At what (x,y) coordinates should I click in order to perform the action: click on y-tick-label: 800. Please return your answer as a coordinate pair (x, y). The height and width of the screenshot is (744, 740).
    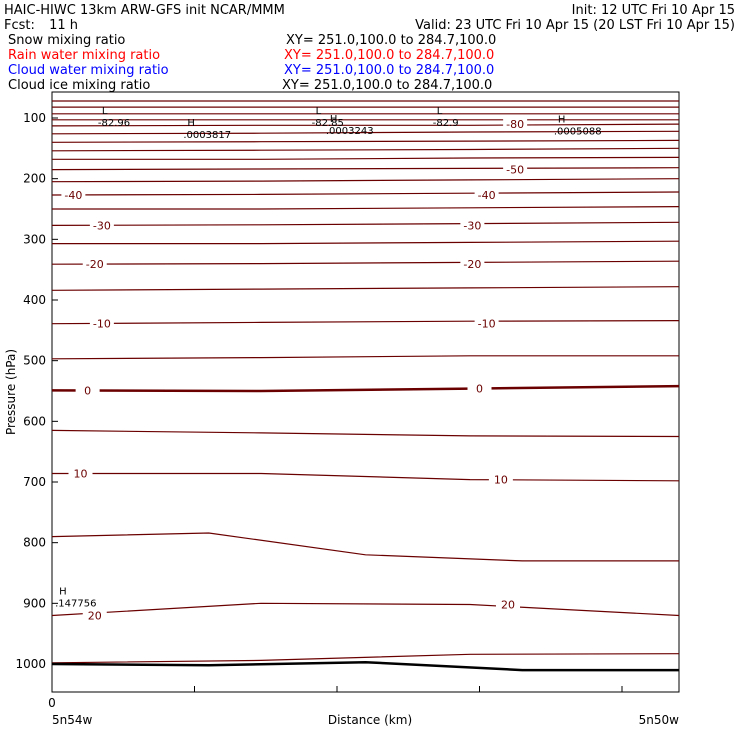
    Looking at the image, I should click on (34, 543).